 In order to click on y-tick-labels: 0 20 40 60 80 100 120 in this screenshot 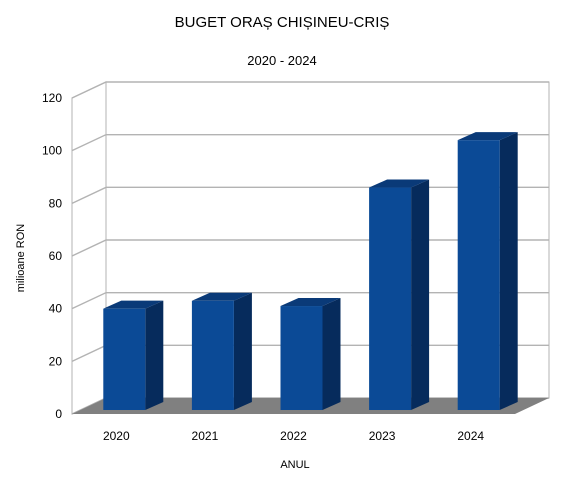, I will do `click(52, 256)`.